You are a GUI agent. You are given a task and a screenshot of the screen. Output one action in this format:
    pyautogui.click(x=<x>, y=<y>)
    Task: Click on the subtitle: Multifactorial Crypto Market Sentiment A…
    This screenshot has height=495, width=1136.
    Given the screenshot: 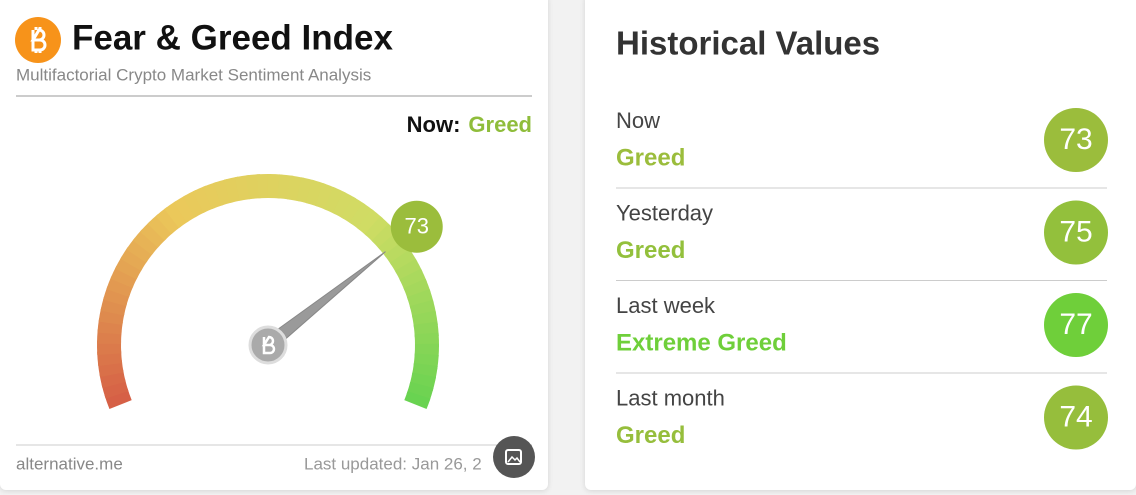 What is the action you would take?
    pyautogui.click(x=193, y=74)
    